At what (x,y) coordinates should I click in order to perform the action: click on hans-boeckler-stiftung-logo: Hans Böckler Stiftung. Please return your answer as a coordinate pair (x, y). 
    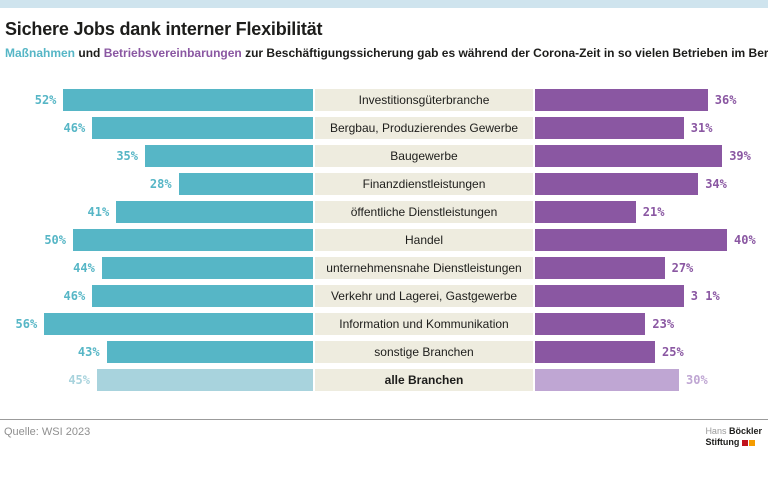
    Looking at the image, I should click on (733, 437).